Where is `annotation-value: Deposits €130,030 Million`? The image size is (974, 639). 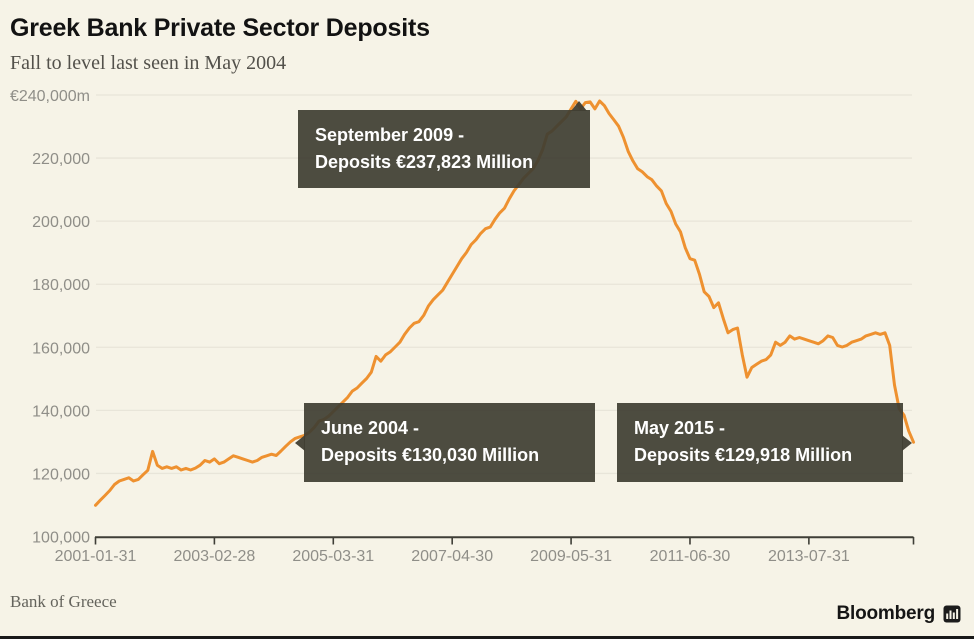
annotation-value: Deposits €130,030 Million is located at coordinates (430, 455).